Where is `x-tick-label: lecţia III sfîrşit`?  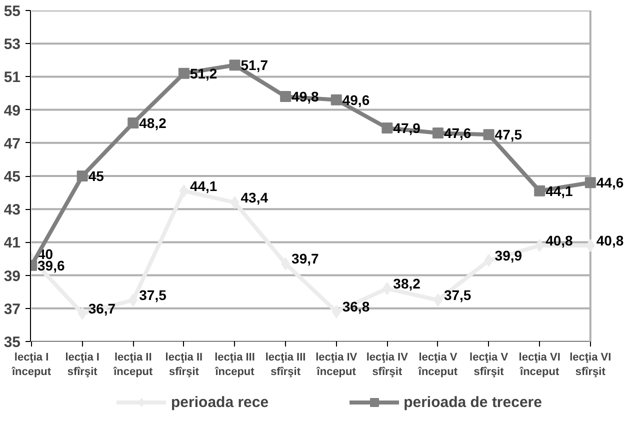
x-tick-label: lecţia III sfîrşit is located at coordinates (285, 365).